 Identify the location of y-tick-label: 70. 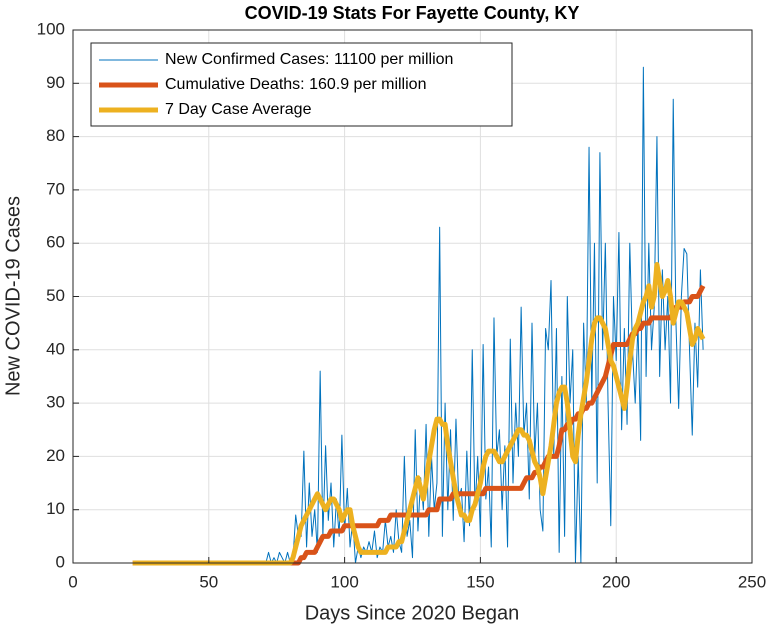
(55, 188).